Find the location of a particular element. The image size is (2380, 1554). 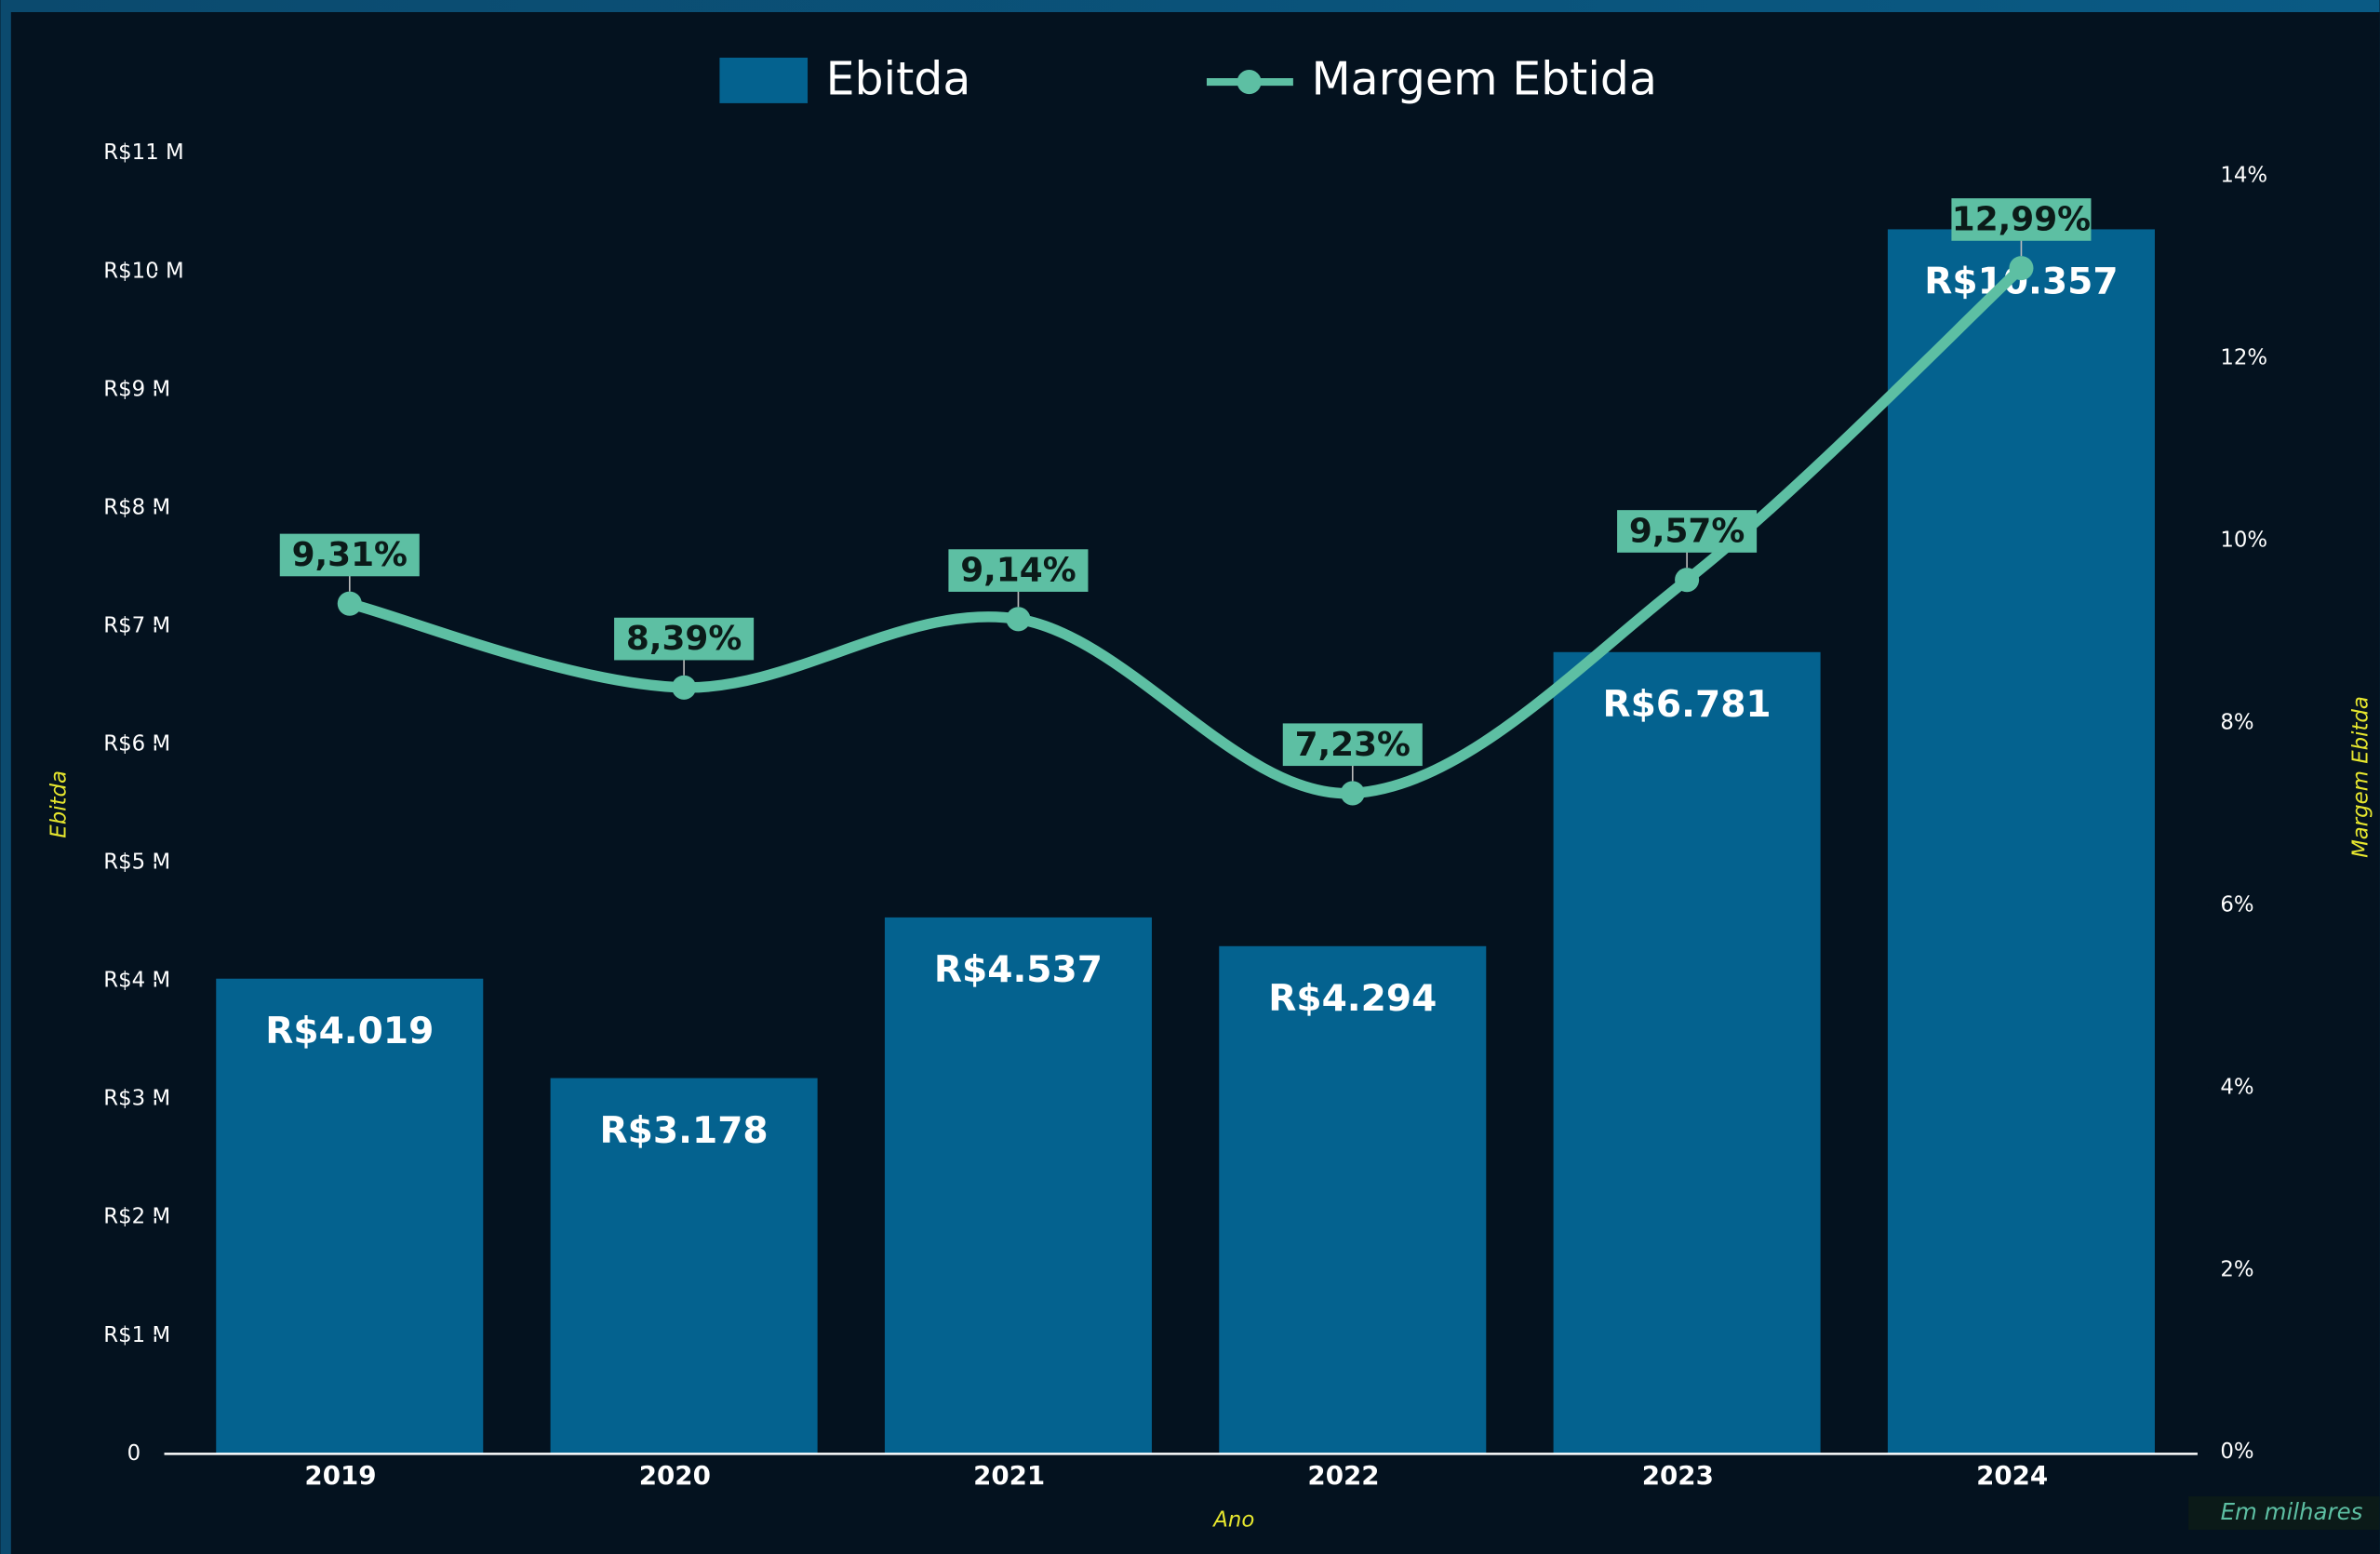

annotation-box is located at coordinates (2284, 1513).